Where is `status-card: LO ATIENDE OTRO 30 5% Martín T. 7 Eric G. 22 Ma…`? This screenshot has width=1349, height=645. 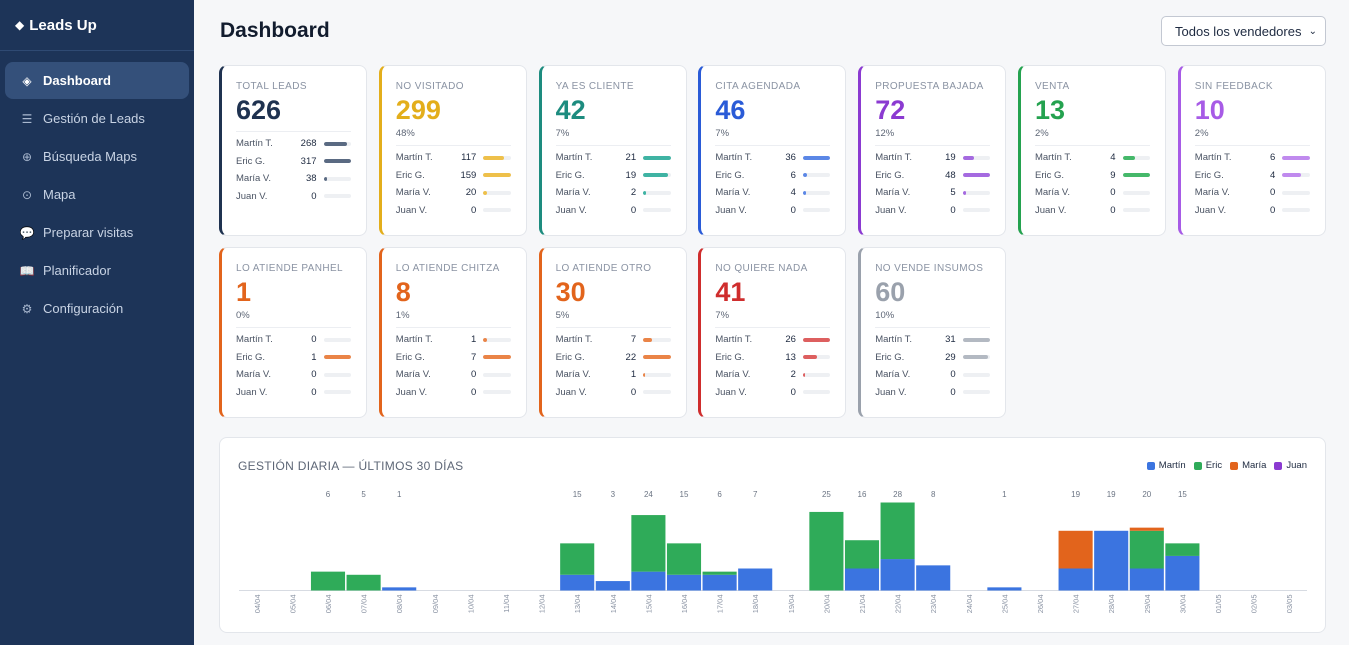
status-card: LO ATIENDE OTRO 30 5% Martín T. 7 Eric G. 22 Ma… is located at coordinates (612, 332).